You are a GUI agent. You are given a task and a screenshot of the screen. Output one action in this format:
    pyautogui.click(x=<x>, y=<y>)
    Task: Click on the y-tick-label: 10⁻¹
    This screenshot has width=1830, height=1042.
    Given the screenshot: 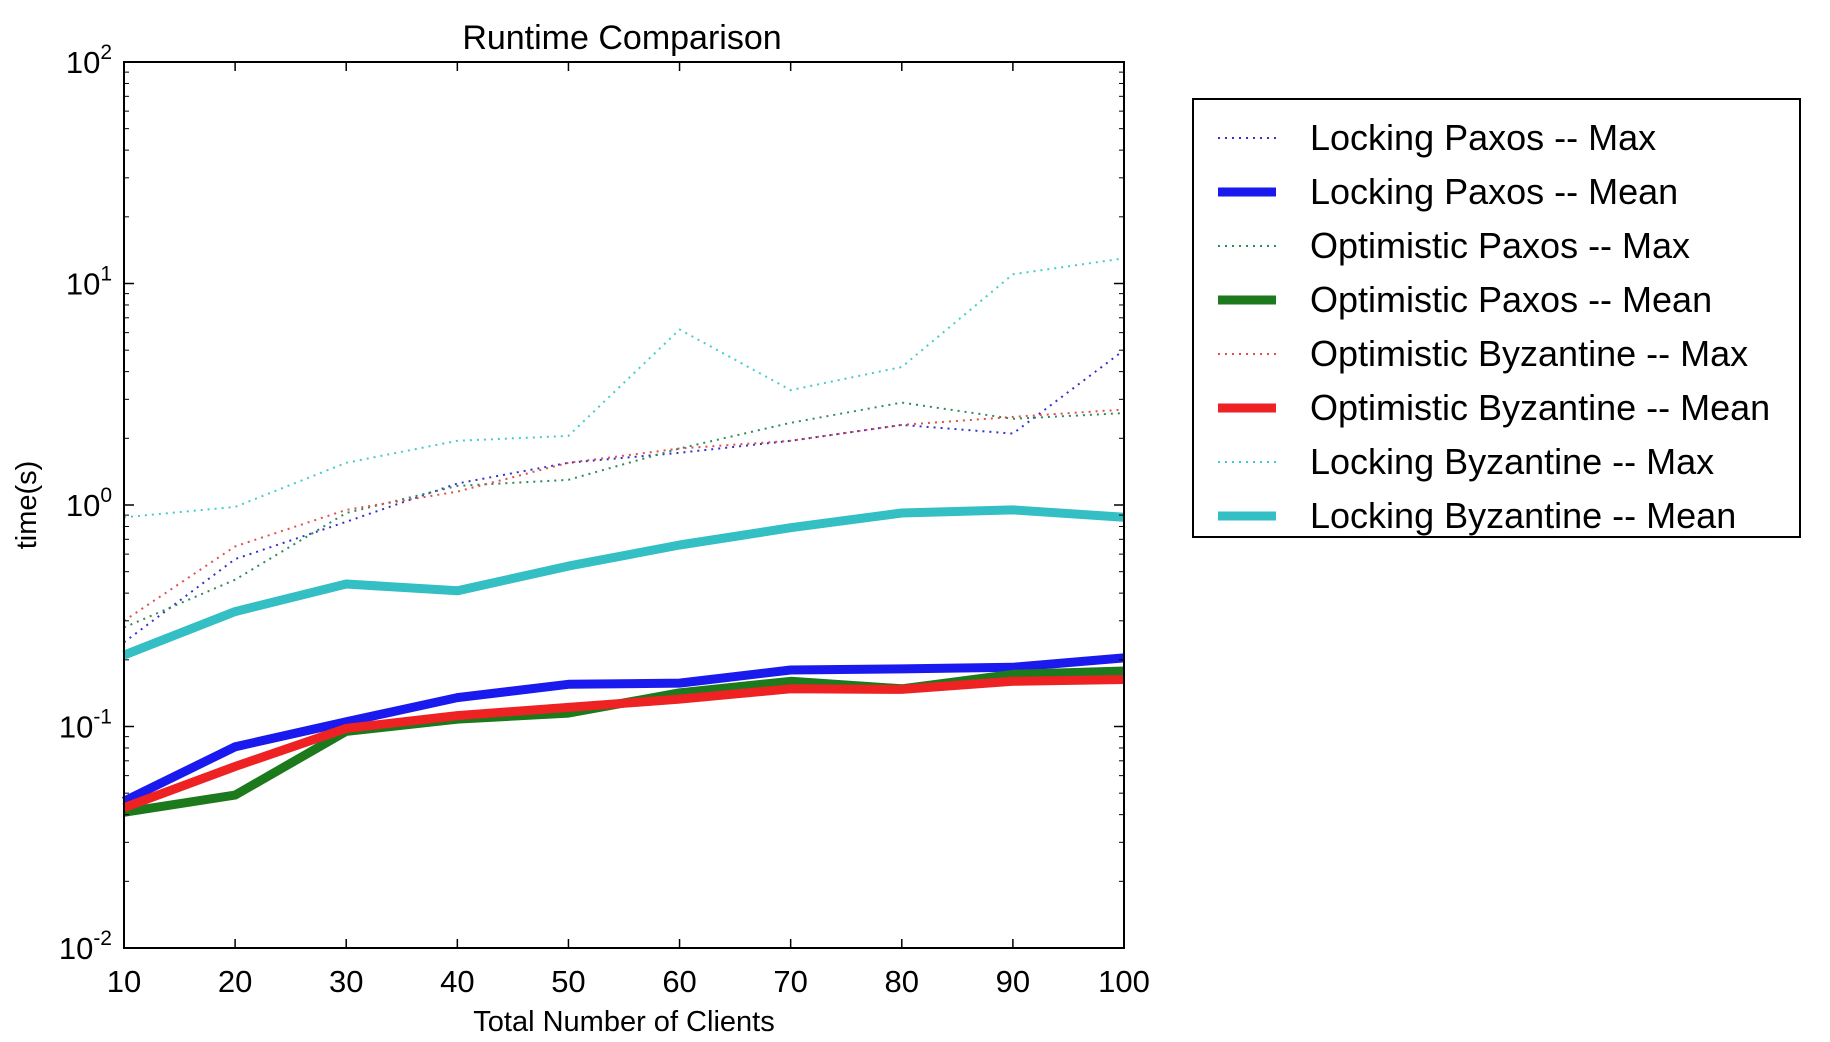 What is the action you would take?
    pyautogui.click(x=85, y=725)
    